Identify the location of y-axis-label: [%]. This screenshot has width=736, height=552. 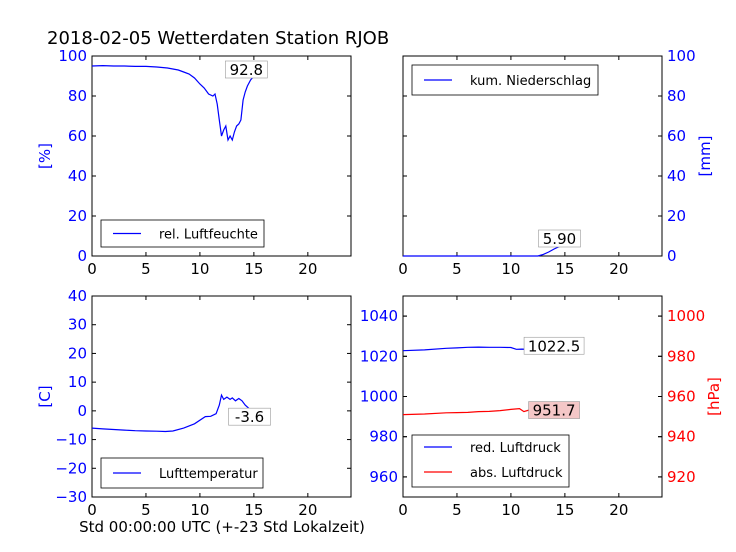
(45, 156).